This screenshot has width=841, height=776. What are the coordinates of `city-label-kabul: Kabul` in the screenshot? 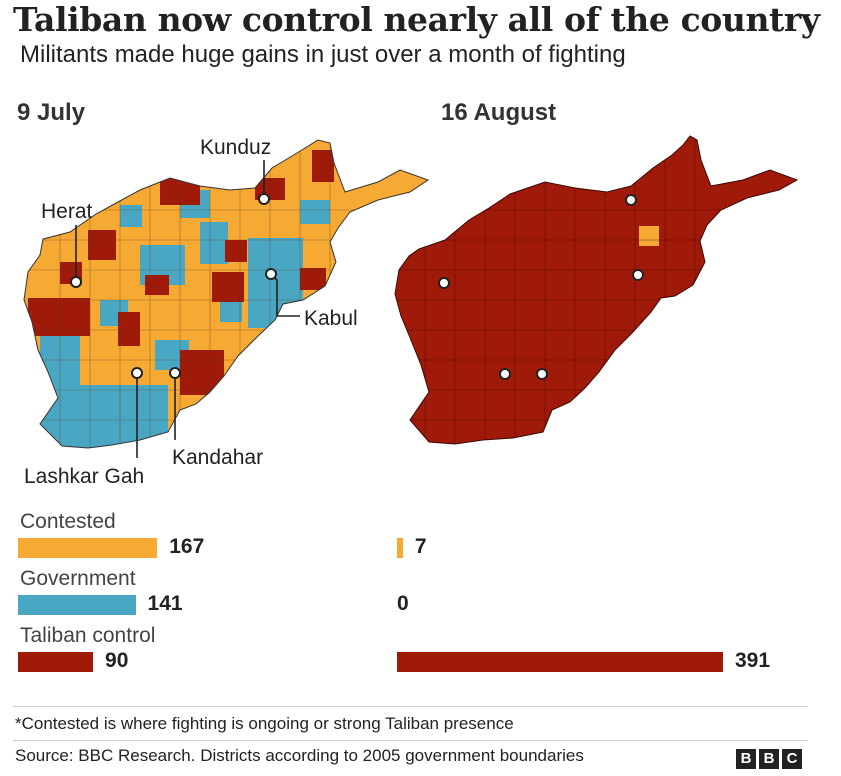 It's located at (331, 318).